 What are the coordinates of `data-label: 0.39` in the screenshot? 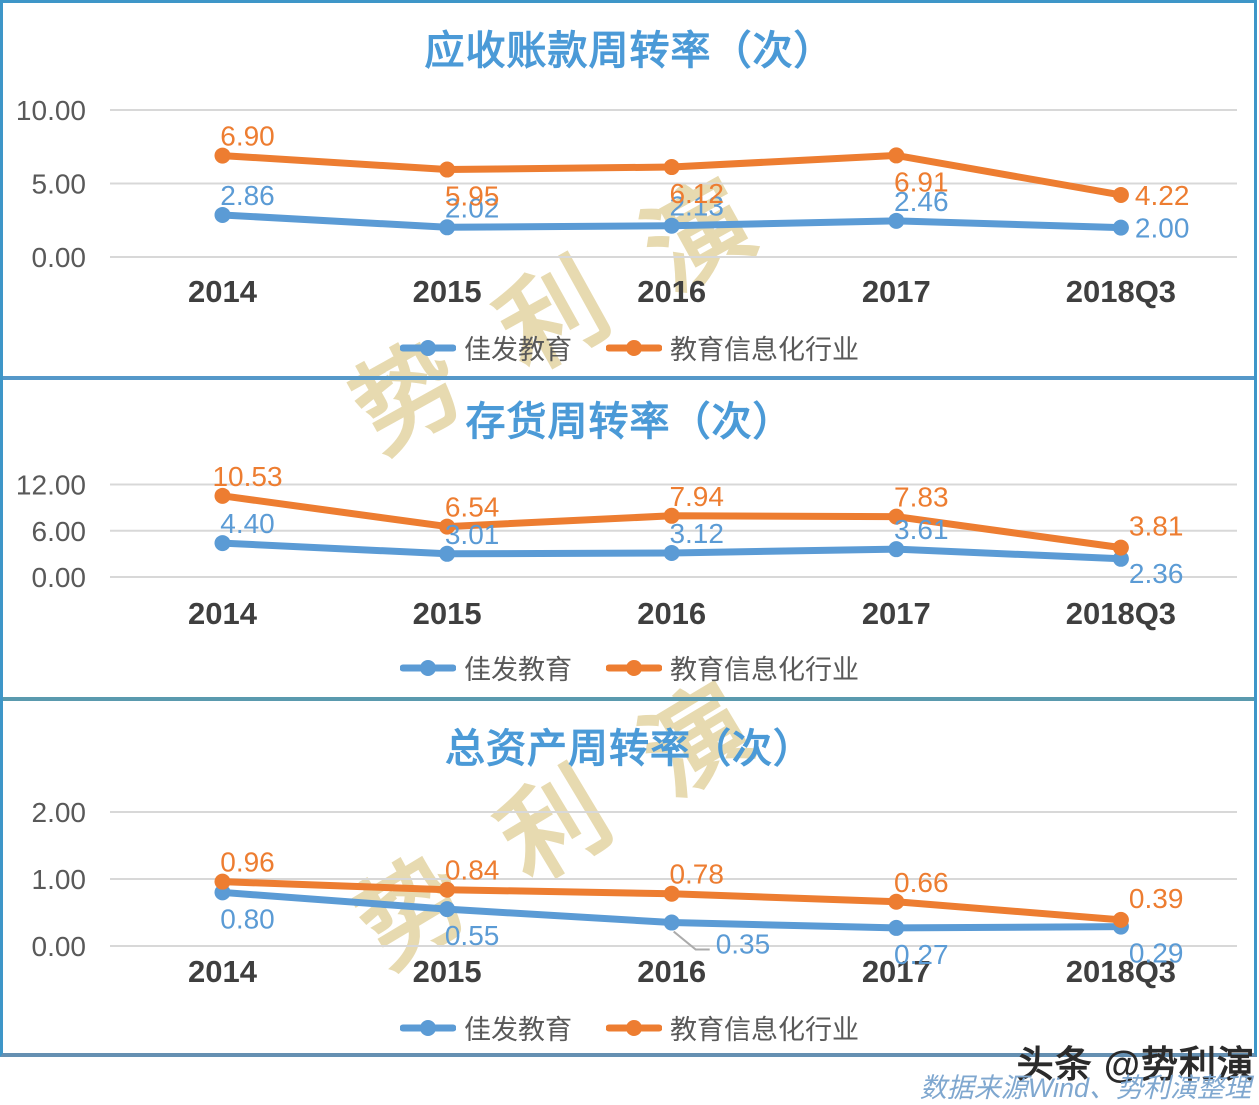 It's located at (1156, 898).